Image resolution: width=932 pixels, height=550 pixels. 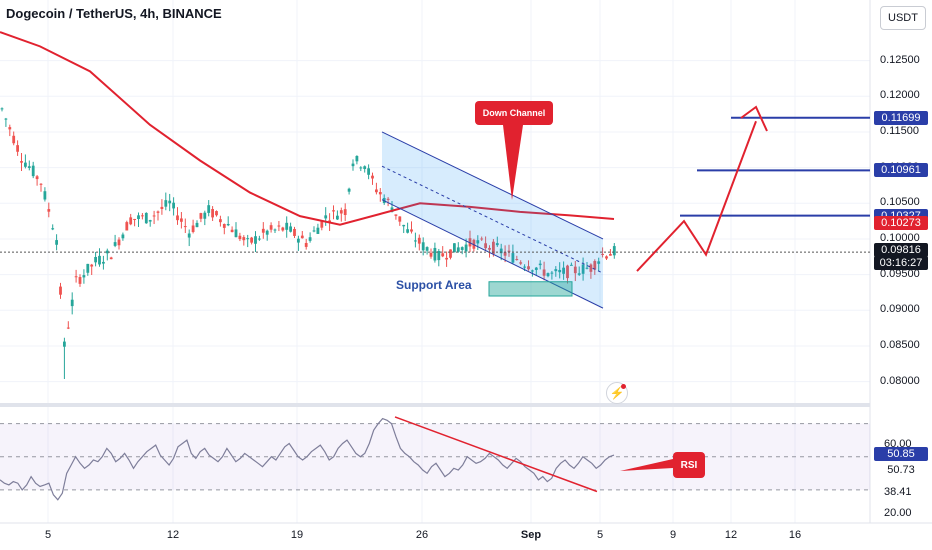 I want to click on down-channel-pointer, so click(x=513, y=162).